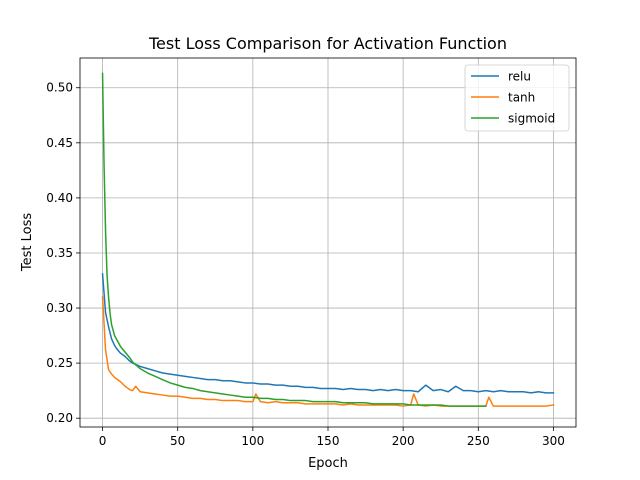  I want to click on legend-box, so click(517, 98).